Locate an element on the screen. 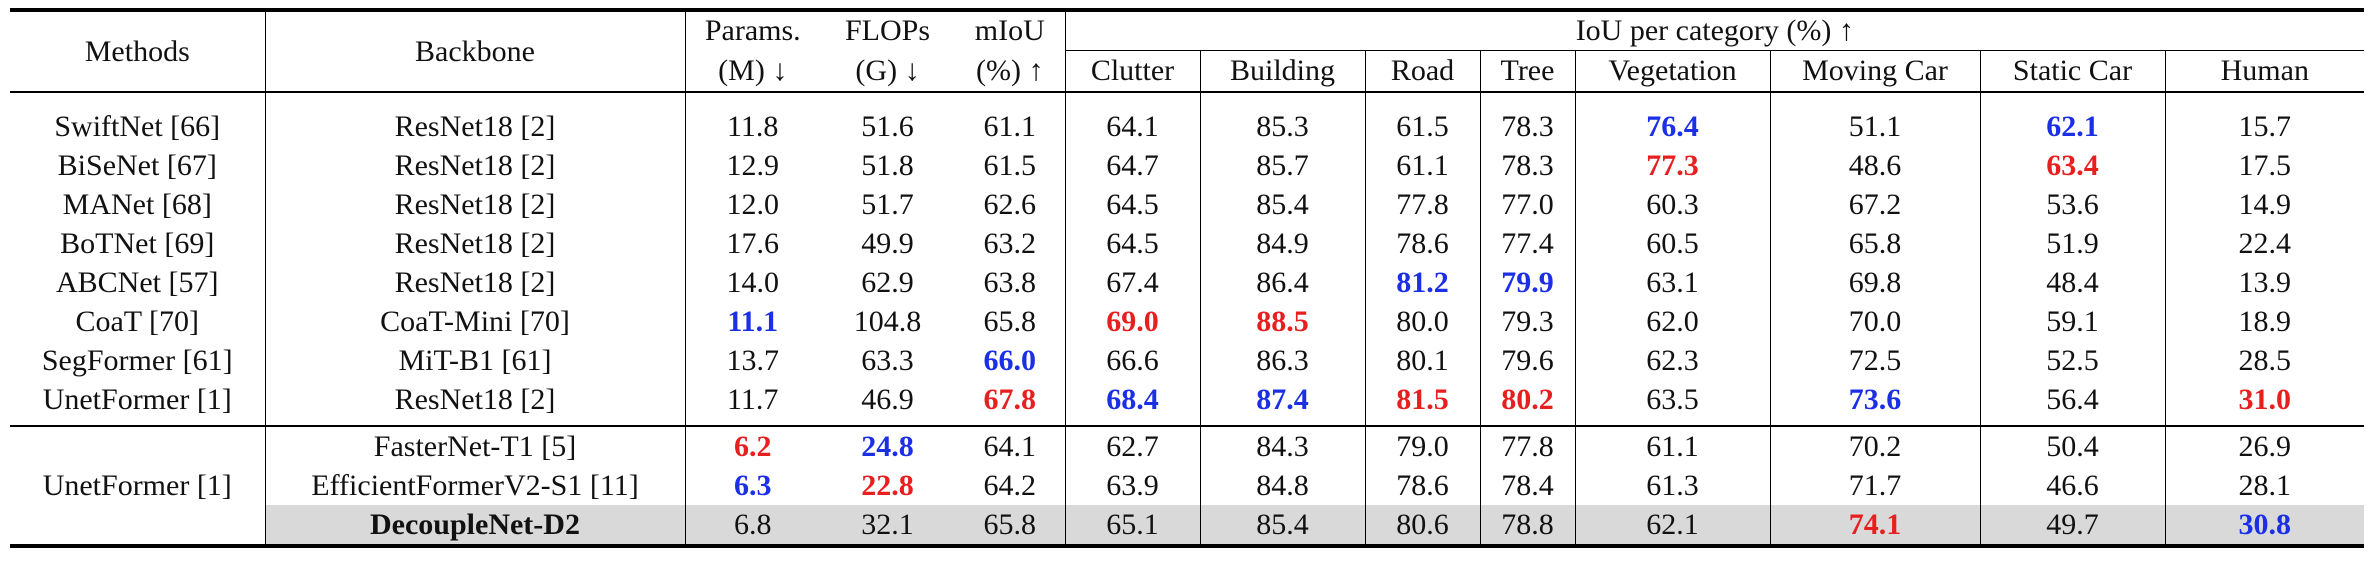 This screenshot has width=2374, height=580. building-cell: 85.4 is located at coordinates (1283, 525).